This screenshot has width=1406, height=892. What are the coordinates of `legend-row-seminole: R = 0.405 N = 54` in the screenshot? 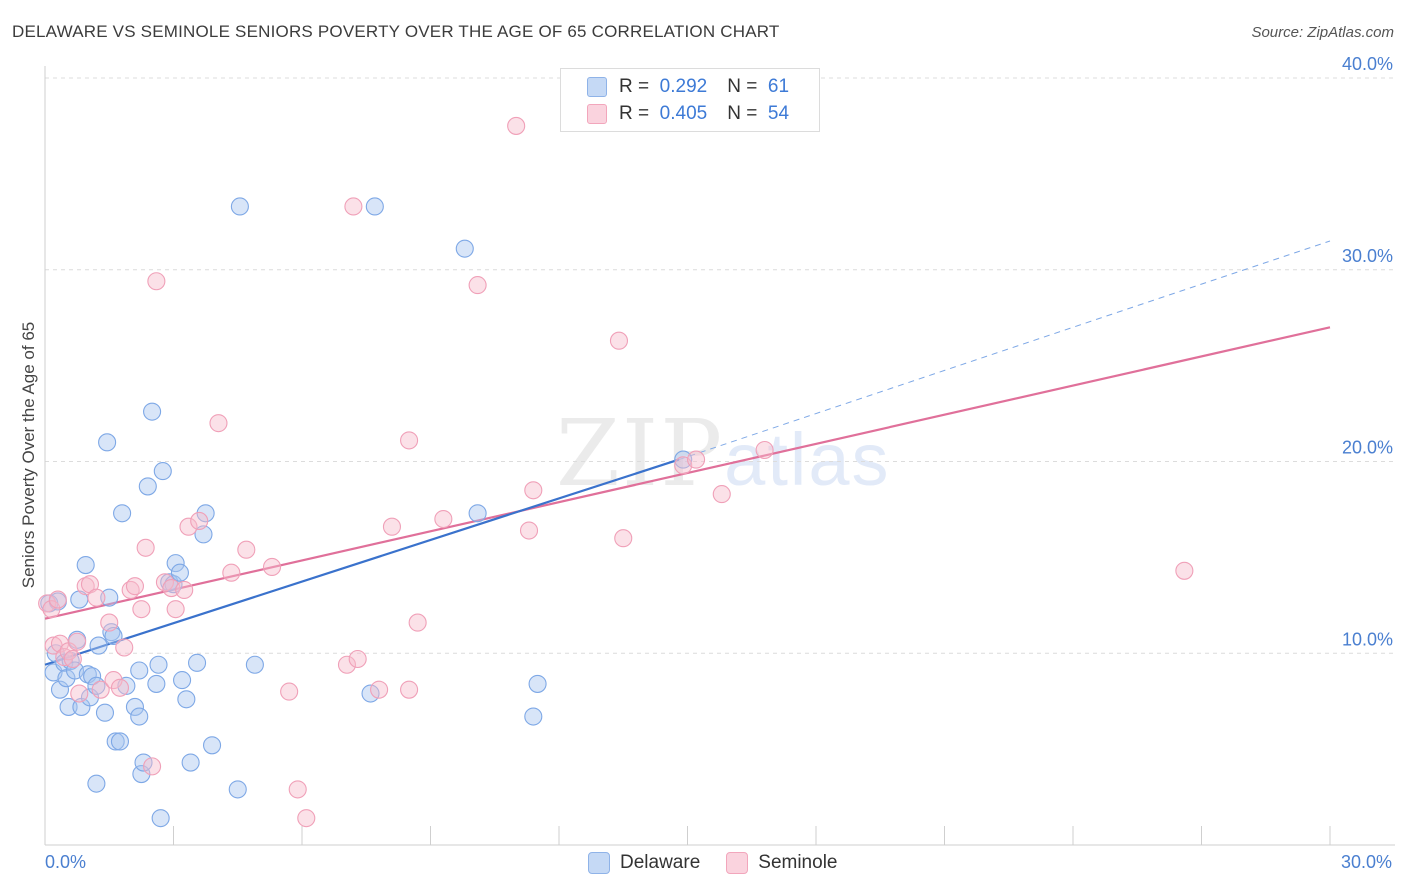 It's located at (688, 114).